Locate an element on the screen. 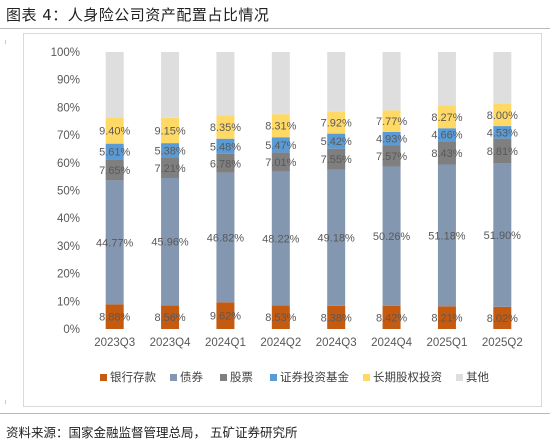 This screenshot has height=443, width=550. data-label: 46.82% is located at coordinates (226, 239).